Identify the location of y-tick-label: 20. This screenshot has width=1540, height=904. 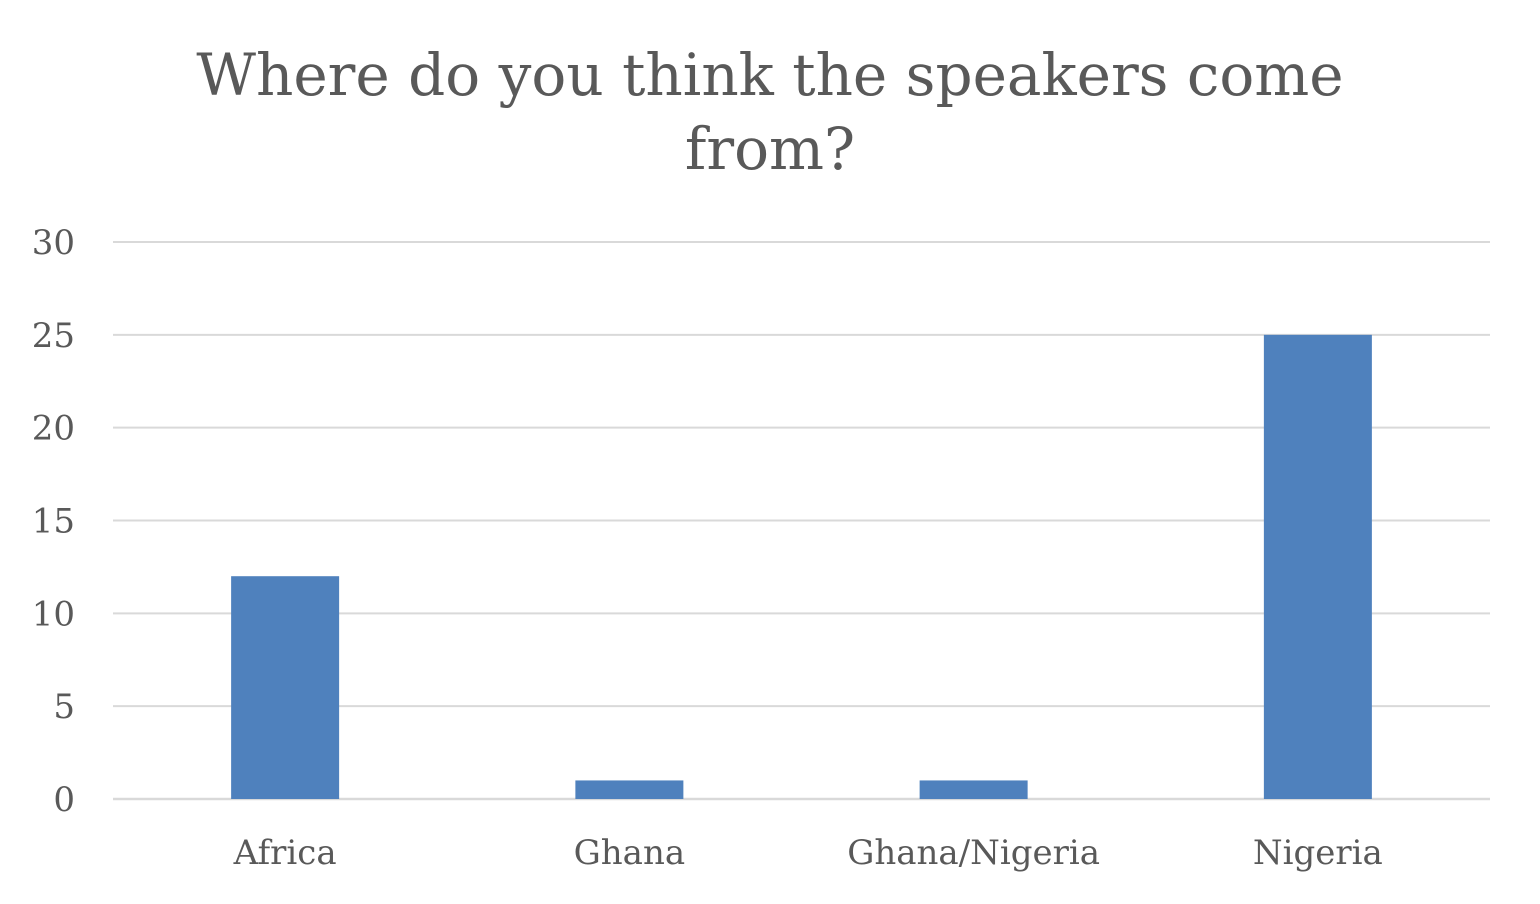
(53, 429).